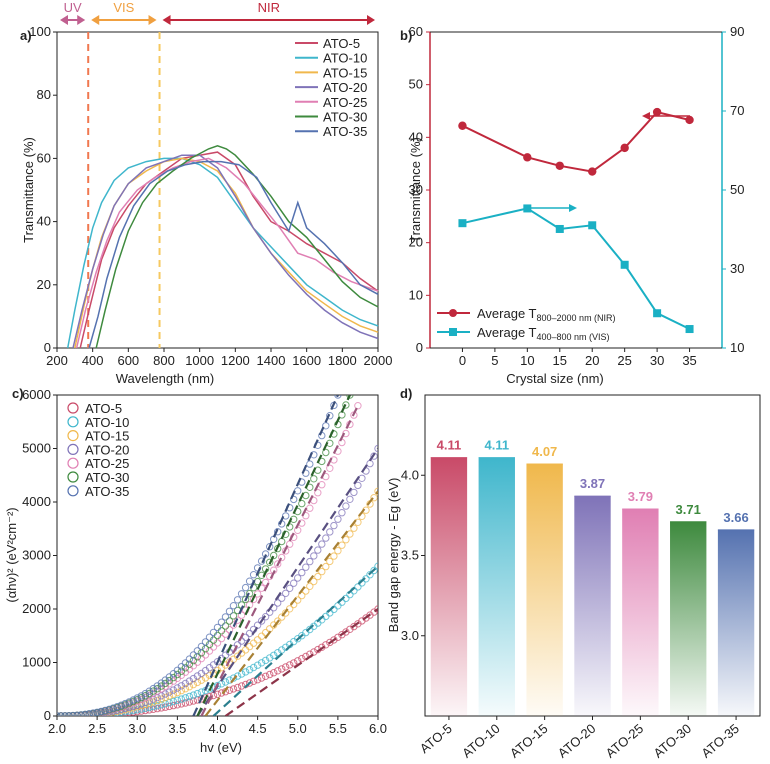 This screenshot has width=770, height=764. Describe the element at coordinates (737, 110) in the screenshot. I see `panel-b-y2-tick-label: 70` at that location.